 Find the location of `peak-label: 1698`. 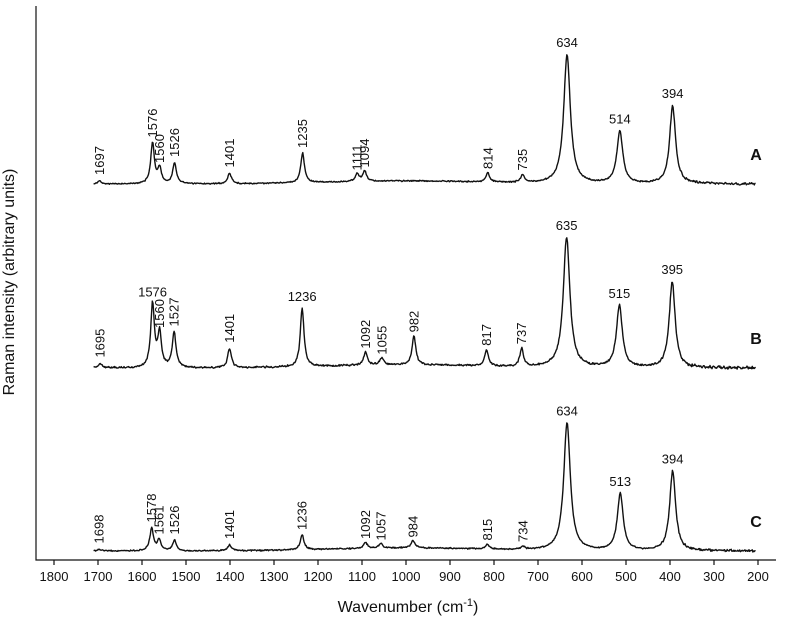

peak-label: 1698 is located at coordinates (98, 529).